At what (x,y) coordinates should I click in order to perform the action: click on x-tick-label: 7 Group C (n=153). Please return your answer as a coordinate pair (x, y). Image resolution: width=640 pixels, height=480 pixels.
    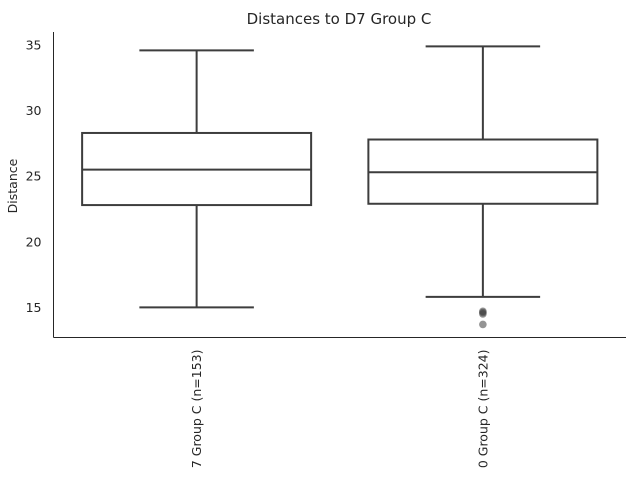
    Looking at the image, I should click on (196, 409).